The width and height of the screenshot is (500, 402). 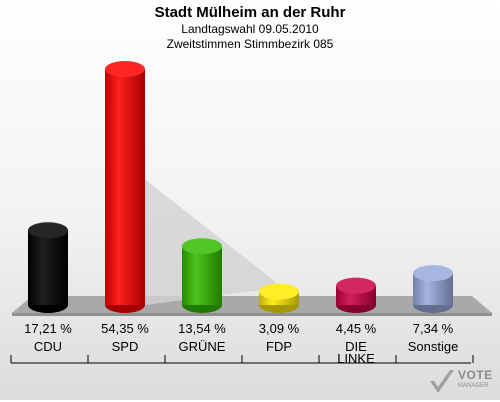 What do you see at coordinates (473, 386) in the screenshot?
I see `logo-subtext: MANAGER` at bounding box center [473, 386].